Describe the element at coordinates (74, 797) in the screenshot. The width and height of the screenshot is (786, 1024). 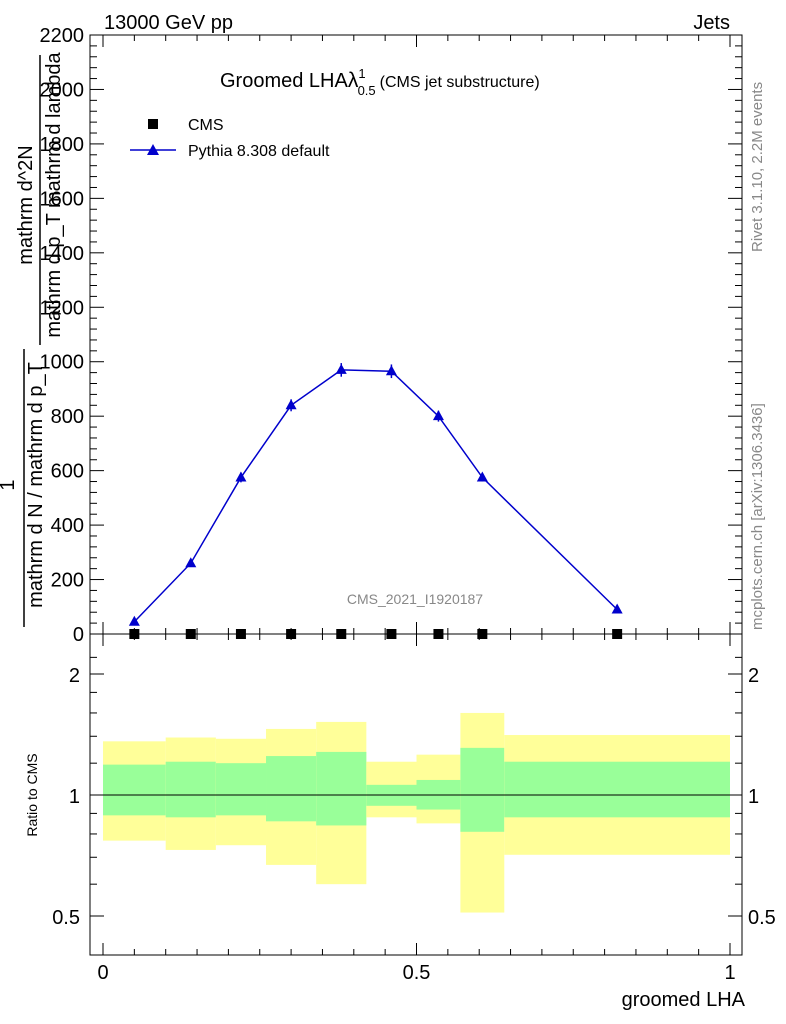
I see `ratio-y-tick-label: 1` at that location.